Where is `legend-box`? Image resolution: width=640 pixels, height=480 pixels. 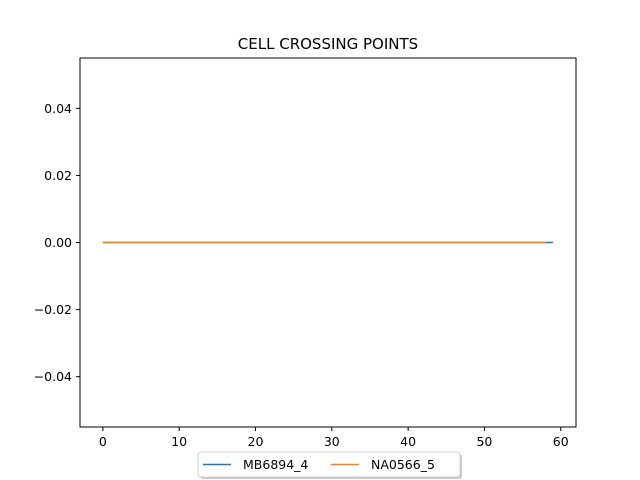 legend-box is located at coordinates (329, 464).